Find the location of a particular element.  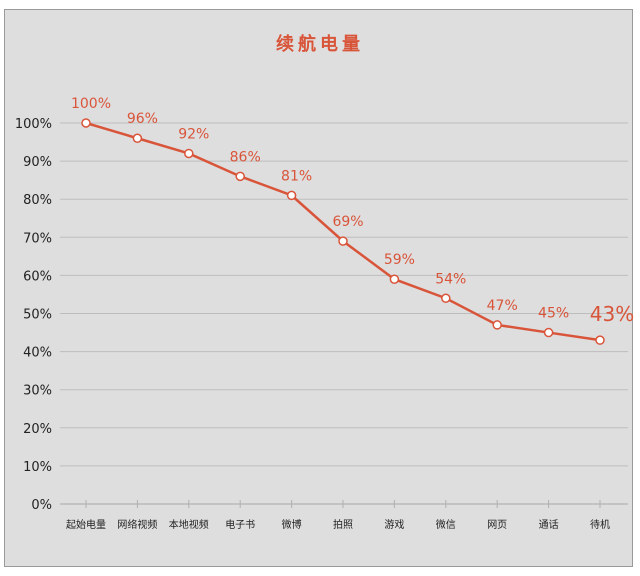

y-tick-label: 30% is located at coordinates (37, 391).